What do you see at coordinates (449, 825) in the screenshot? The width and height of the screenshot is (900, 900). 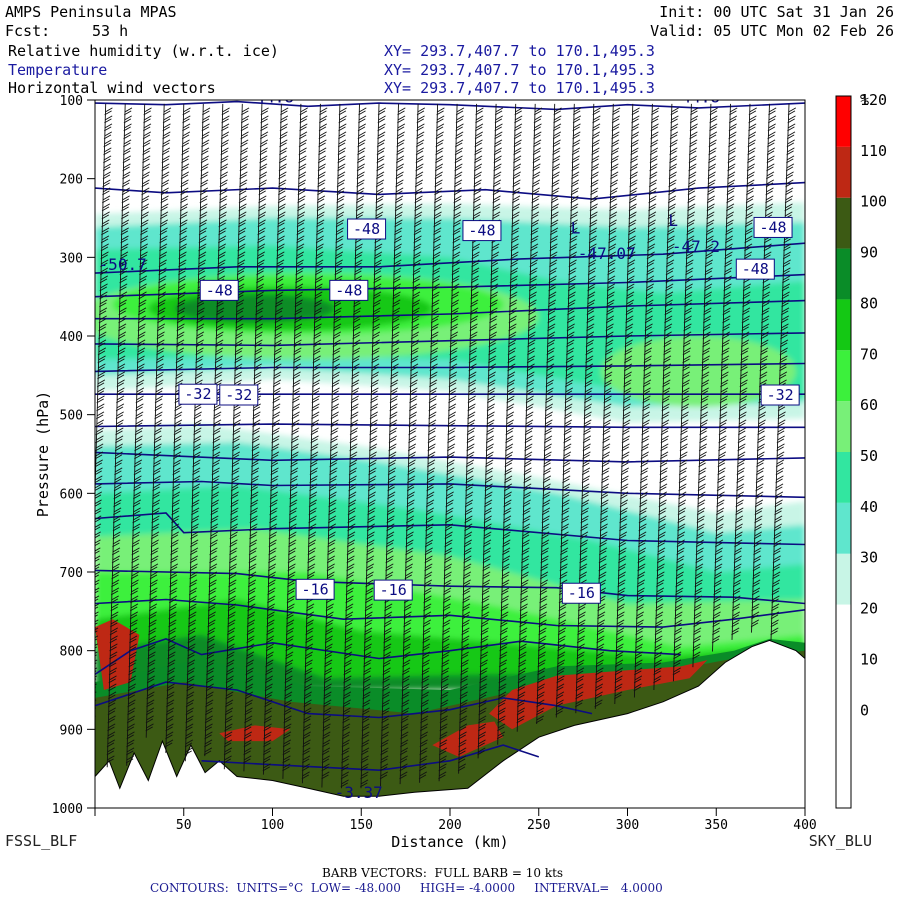 I see `x-tick-label: 200` at bounding box center [449, 825].